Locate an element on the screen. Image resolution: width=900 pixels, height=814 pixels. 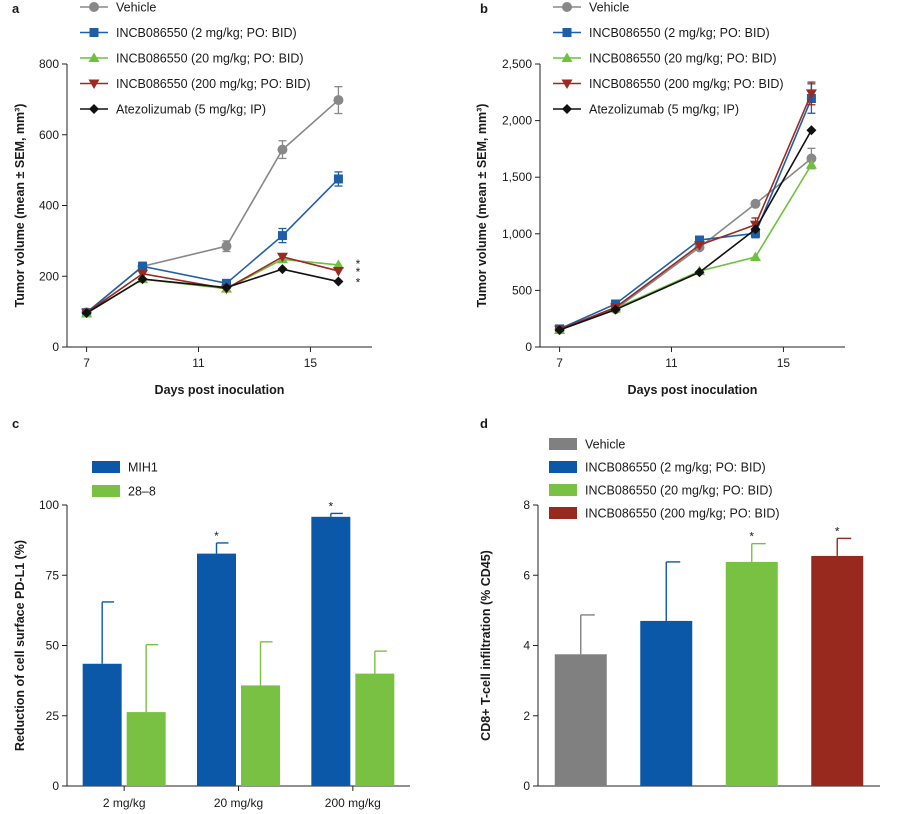
y-tick-label: 8 is located at coordinates (526, 505).